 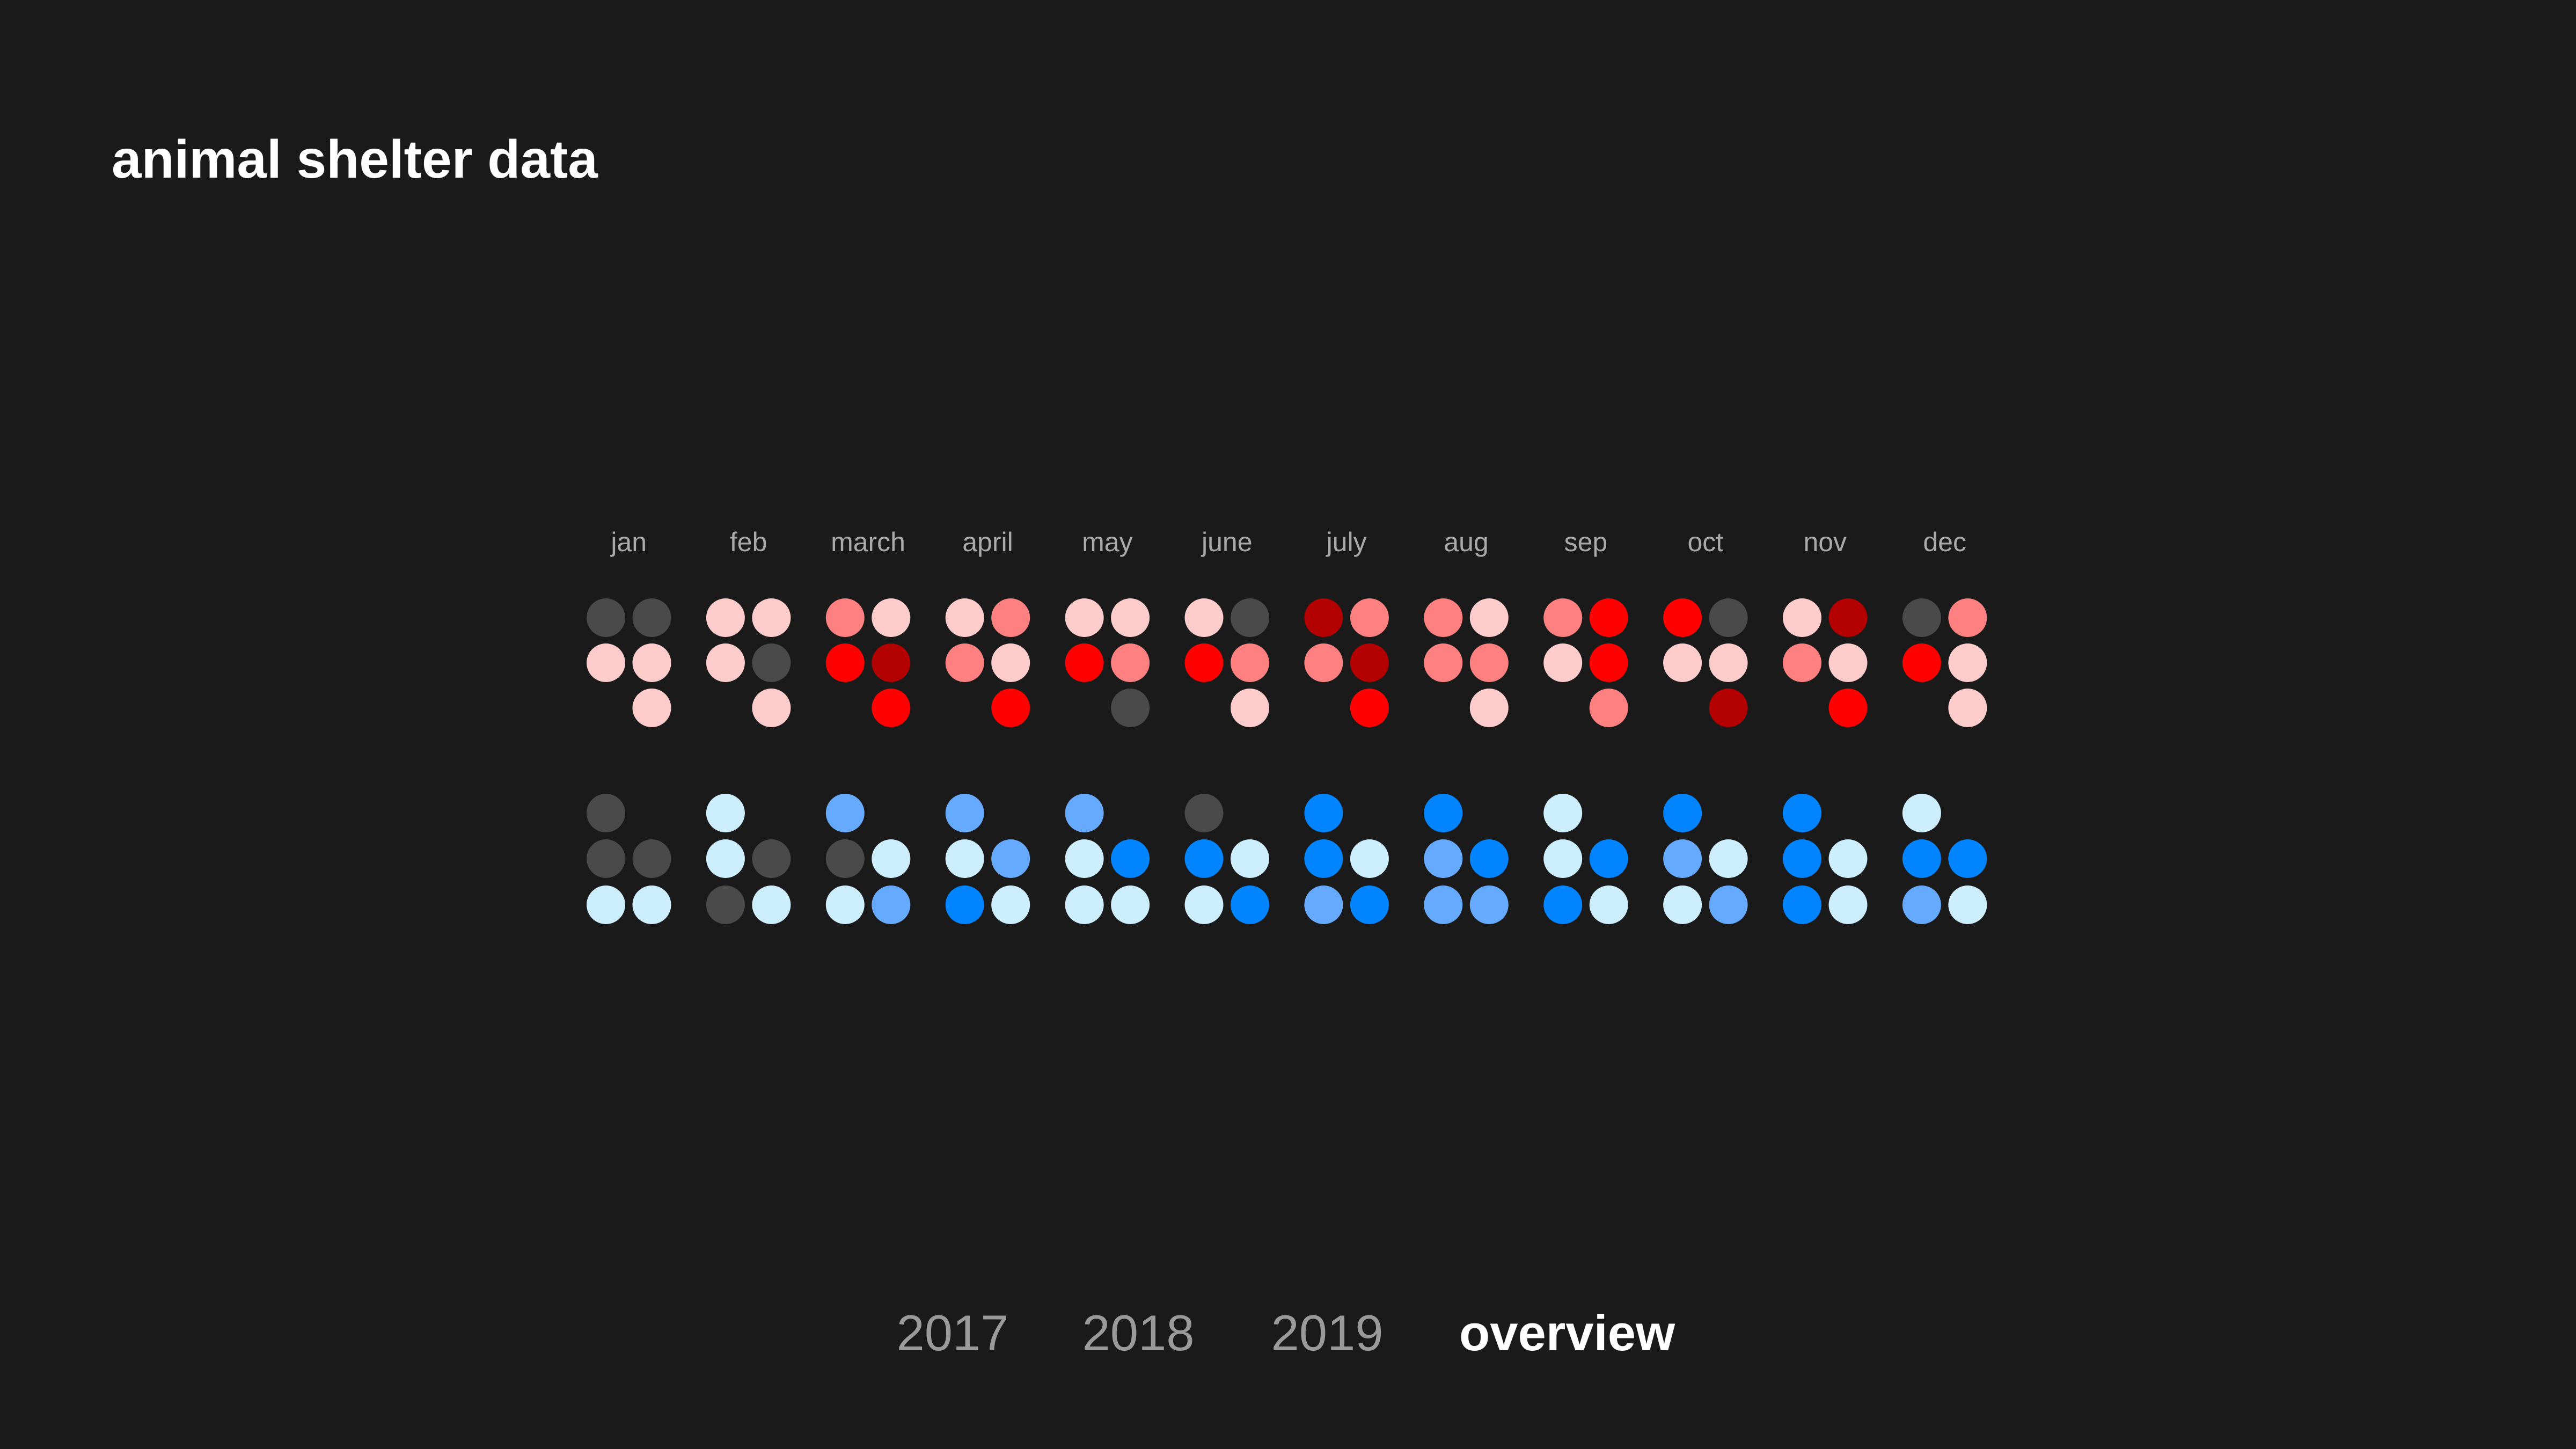 What do you see at coordinates (1323, 813) in the screenshot?
I see `blue-dot-july-r1c1` at bounding box center [1323, 813].